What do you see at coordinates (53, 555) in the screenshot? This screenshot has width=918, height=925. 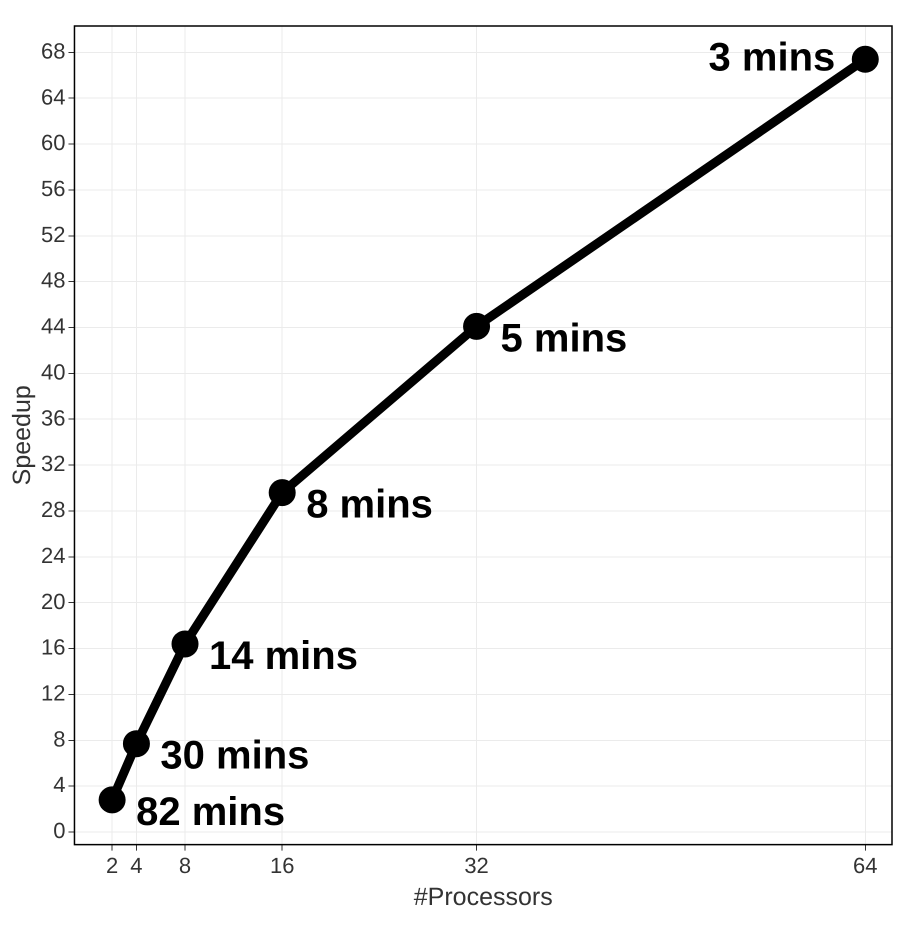 I see `y-tick-label: 24` at bounding box center [53, 555].